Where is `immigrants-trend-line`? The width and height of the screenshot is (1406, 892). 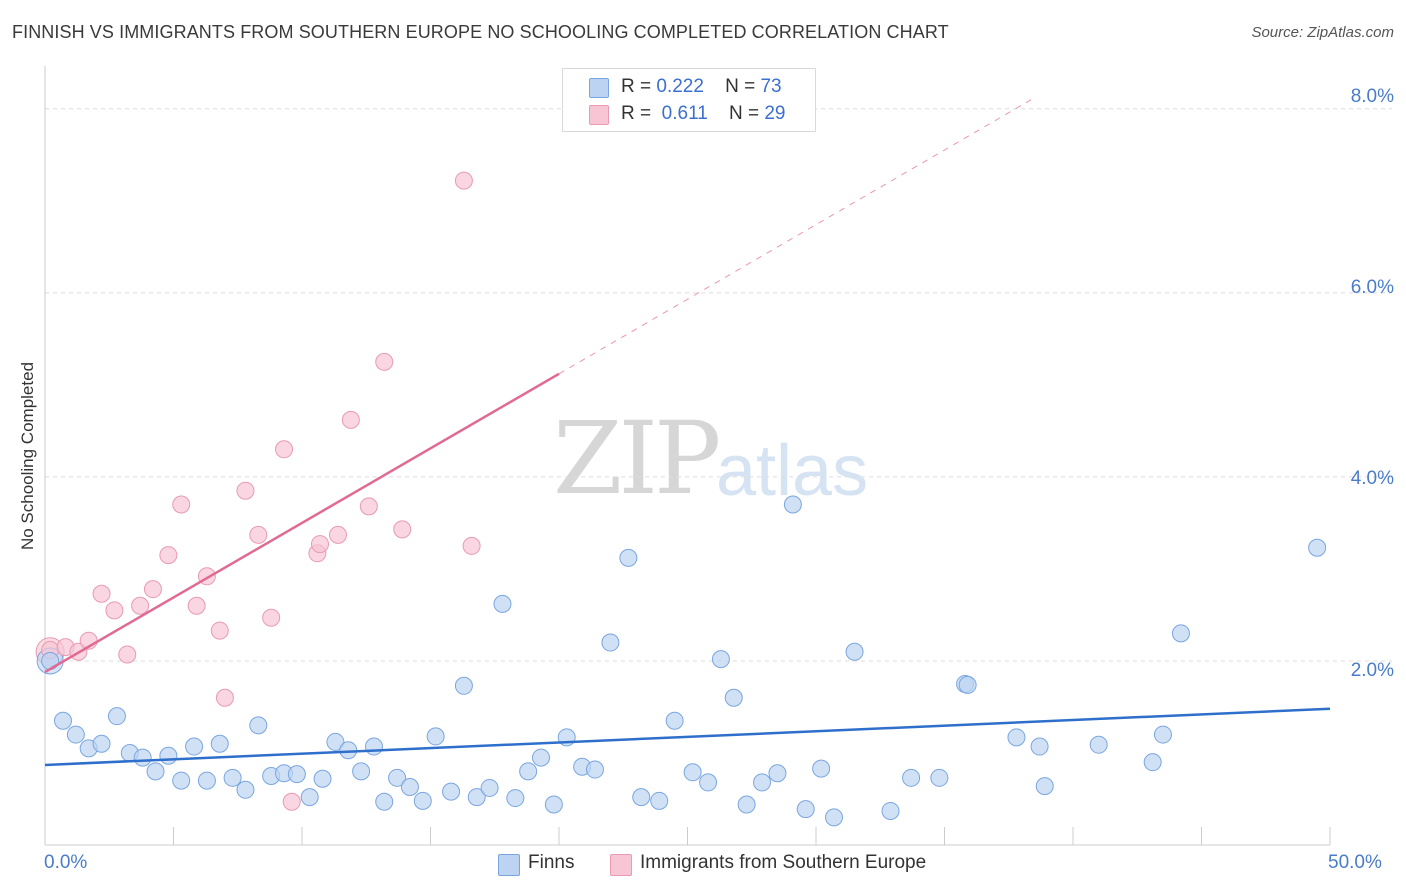
immigrants-trend-line is located at coordinates (302, 523).